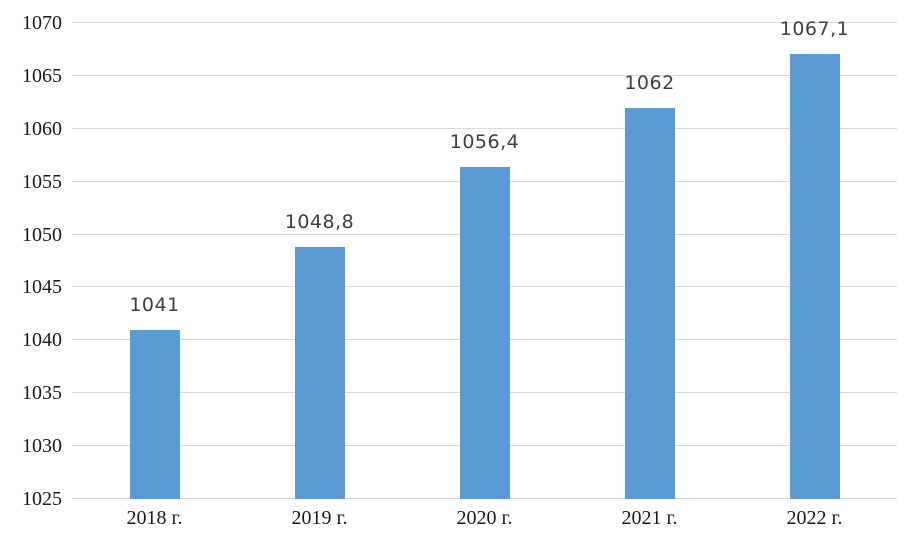 The image size is (924, 546). I want to click on x-tick-label: 2021 г., so click(649, 518).